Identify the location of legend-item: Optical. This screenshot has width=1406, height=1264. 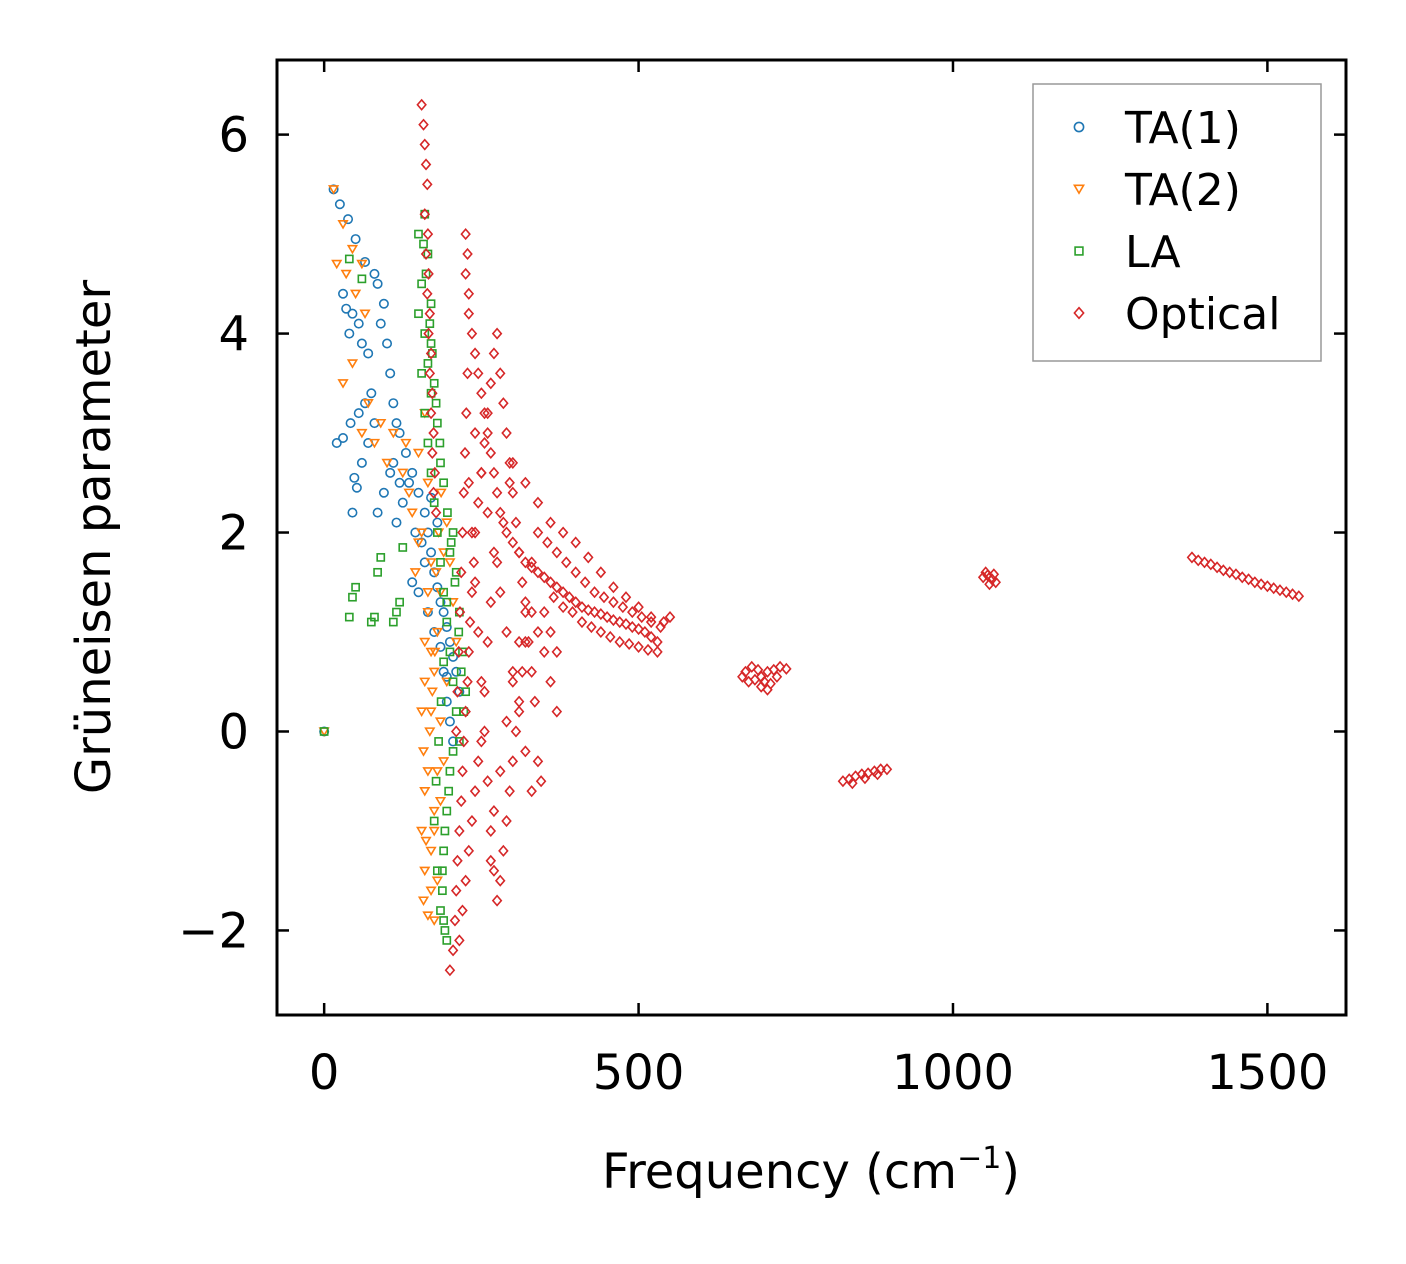
(1176, 314).